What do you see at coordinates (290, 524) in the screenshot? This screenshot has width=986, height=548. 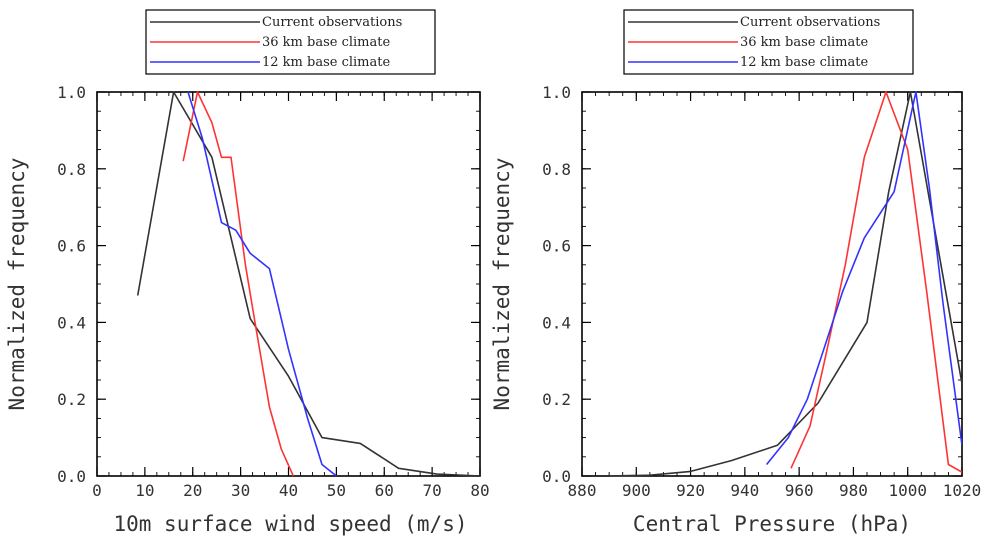 I see `x-axis-title: 10m surface wind speed (m/s)` at bounding box center [290, 524].